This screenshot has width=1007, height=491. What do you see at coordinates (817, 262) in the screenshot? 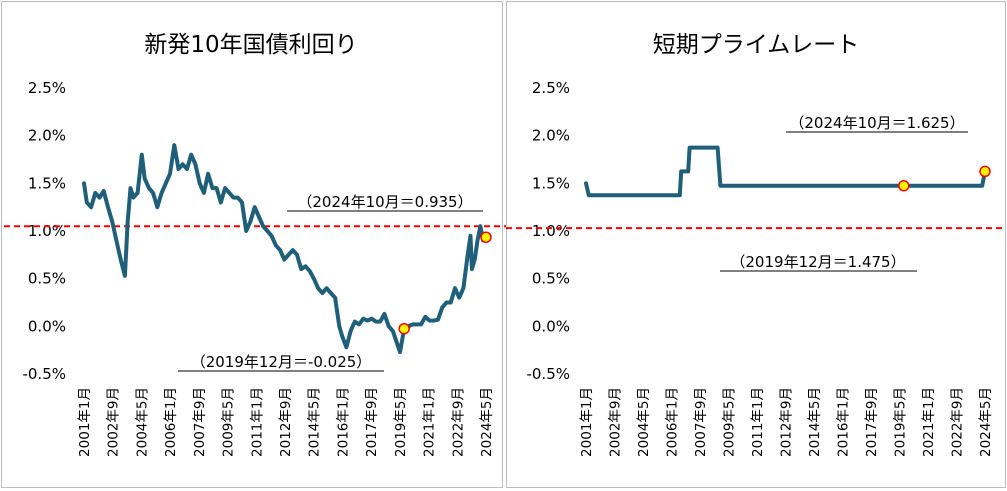
I see `annotation-label: （2019年12月＝1.475）` at bounding box center [817, 262].